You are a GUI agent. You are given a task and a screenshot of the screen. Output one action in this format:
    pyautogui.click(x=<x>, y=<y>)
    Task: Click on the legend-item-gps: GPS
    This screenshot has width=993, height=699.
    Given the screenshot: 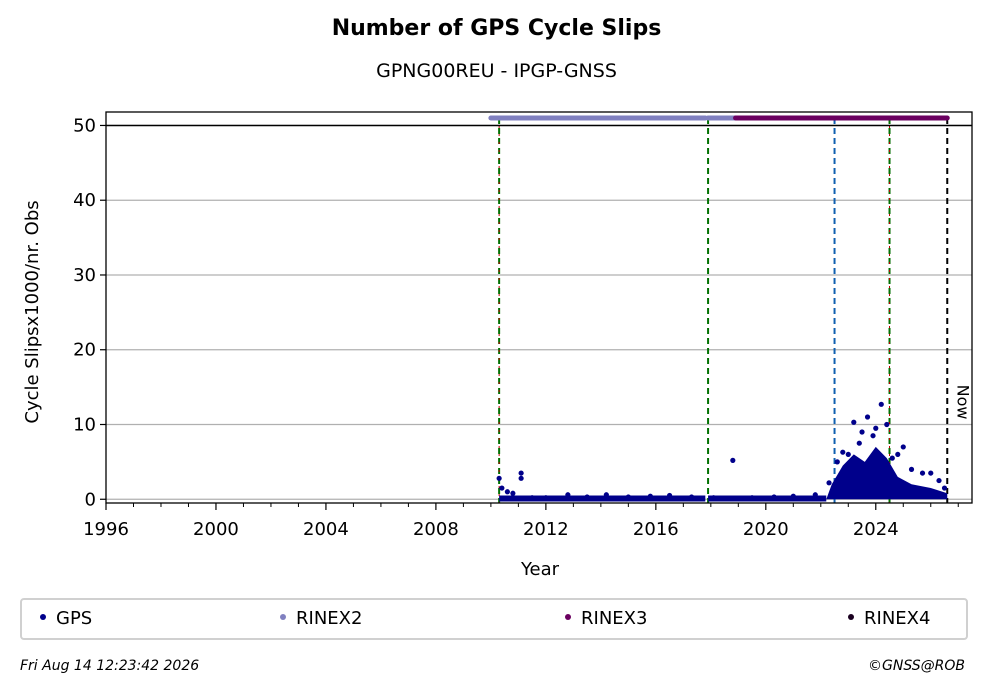 What is the action you would take?
    pyautogui.click(x=66, y=618)
    